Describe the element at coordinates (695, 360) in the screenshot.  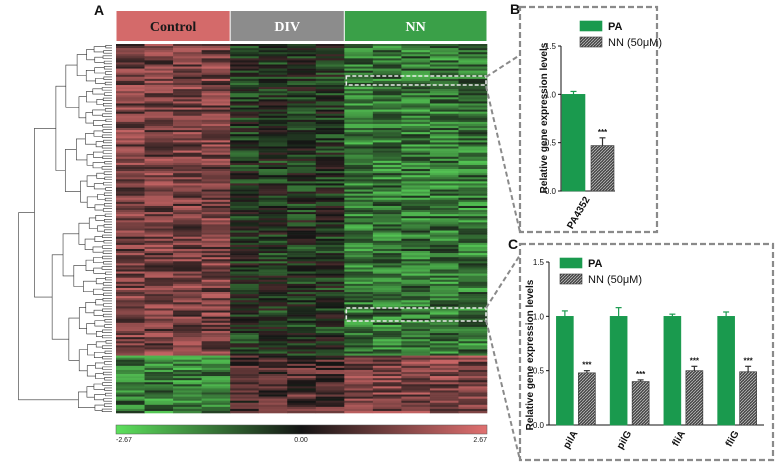
I see `significance-marker: ***` at that location.